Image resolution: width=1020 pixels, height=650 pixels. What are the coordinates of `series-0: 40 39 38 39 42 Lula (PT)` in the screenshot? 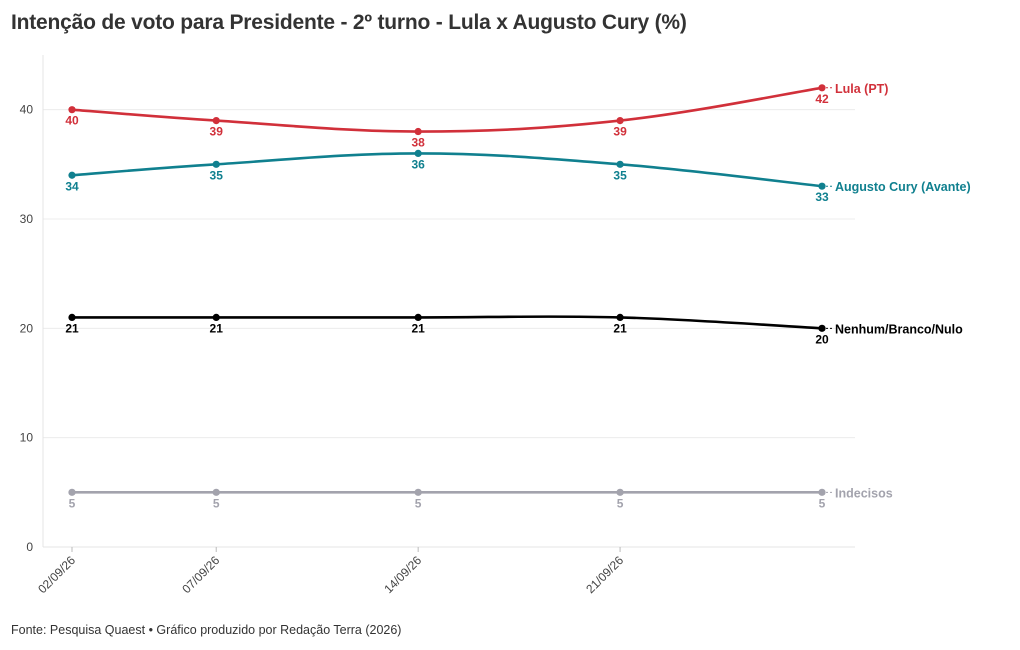 It's located at (476, 116).